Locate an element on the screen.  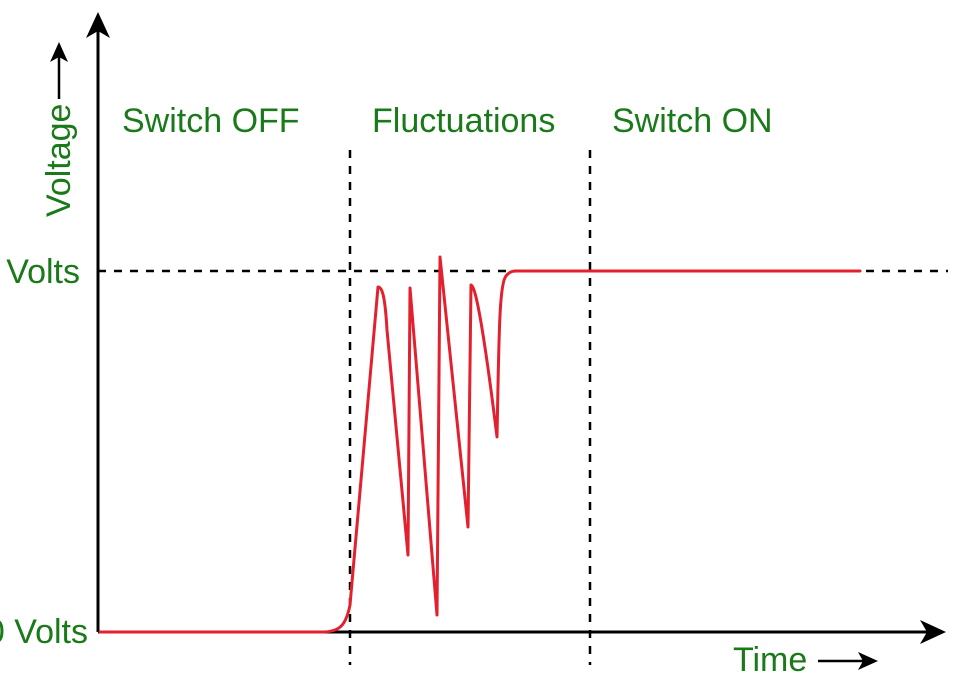
y-low-label: 0 Volts is located at coordinates (44, 632).